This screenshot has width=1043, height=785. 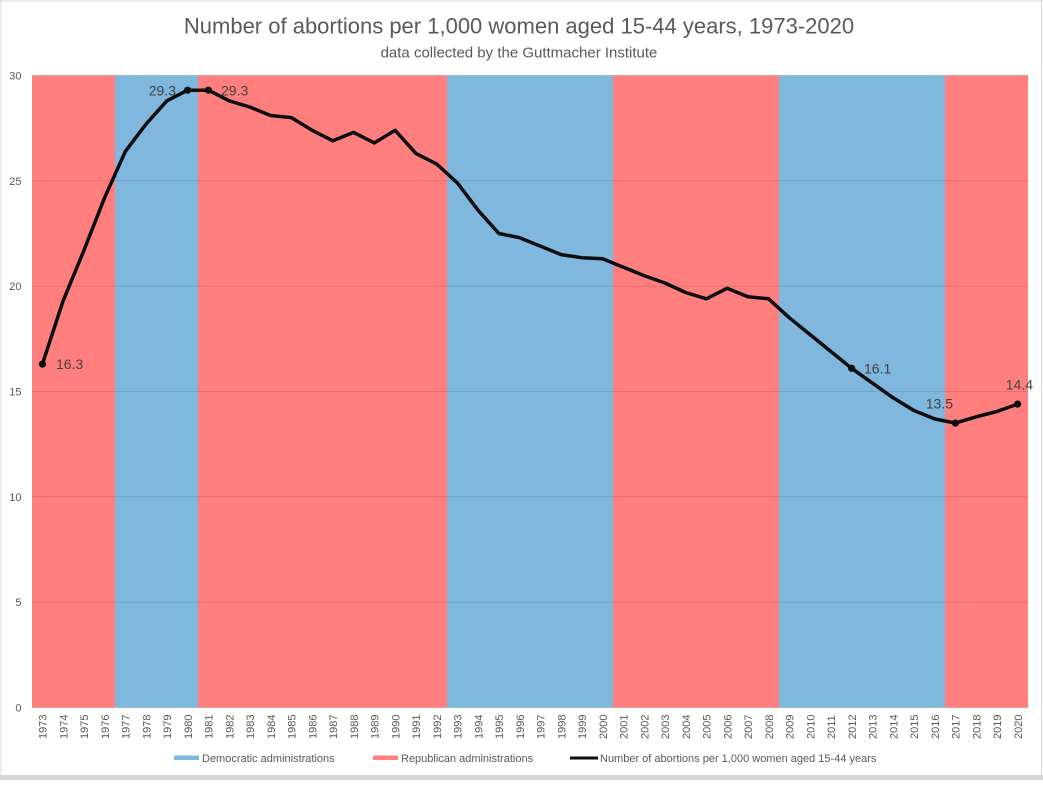 What do you see at coordinates (15, 287) in the screenshot?
I see `svg-text: 20` at bounding box center [15, 287].